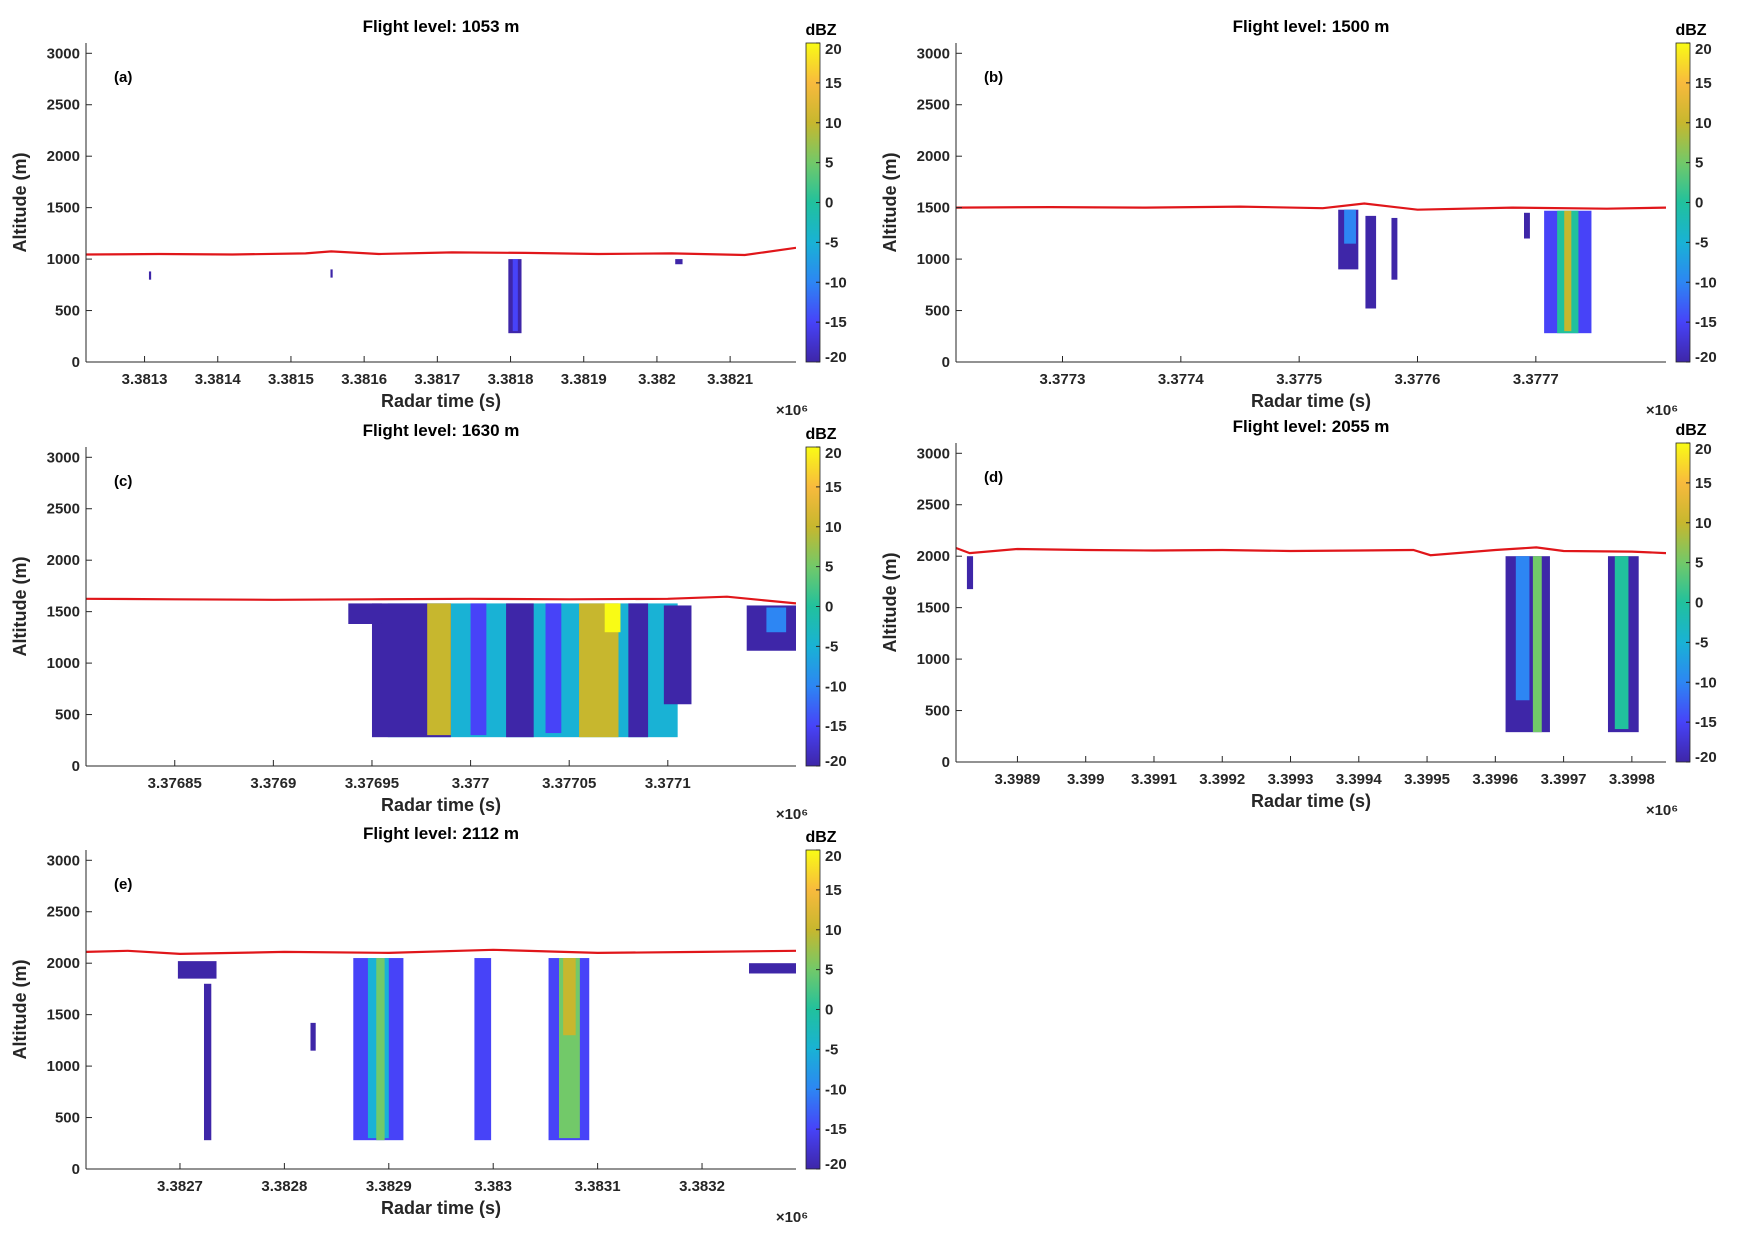 Image resolution: width=1741 pixels, height=1236 pixels. I want to click on x-tick-label: 3.399, so click(1086, 779).